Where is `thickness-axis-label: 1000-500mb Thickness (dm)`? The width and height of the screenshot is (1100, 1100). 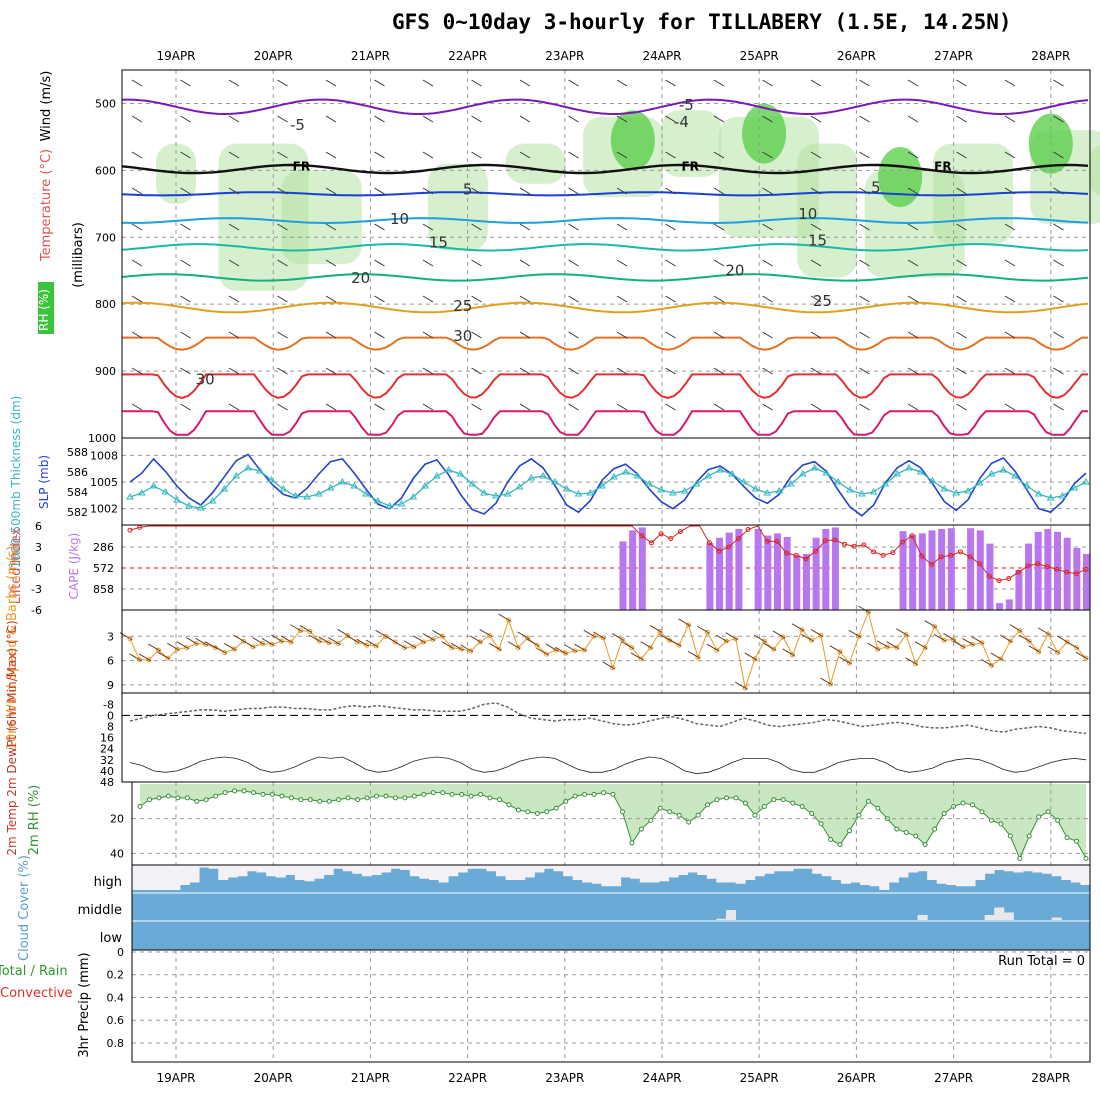
thickness-axis-label: 1000-500mb Thickness (dm) is located at coordinates (16, 482).